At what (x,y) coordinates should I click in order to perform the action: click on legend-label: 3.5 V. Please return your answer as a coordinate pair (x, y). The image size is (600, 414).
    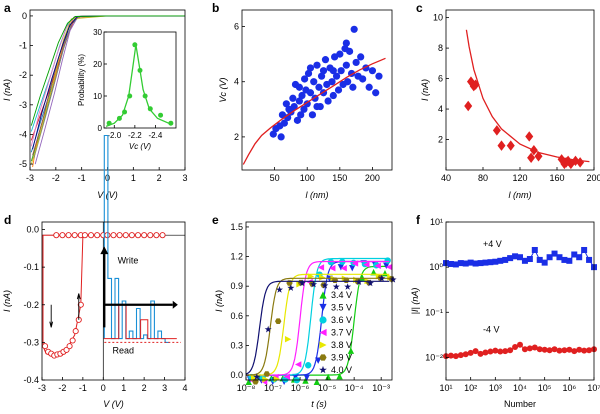
    Looking at the image, I should click on (341, 308).